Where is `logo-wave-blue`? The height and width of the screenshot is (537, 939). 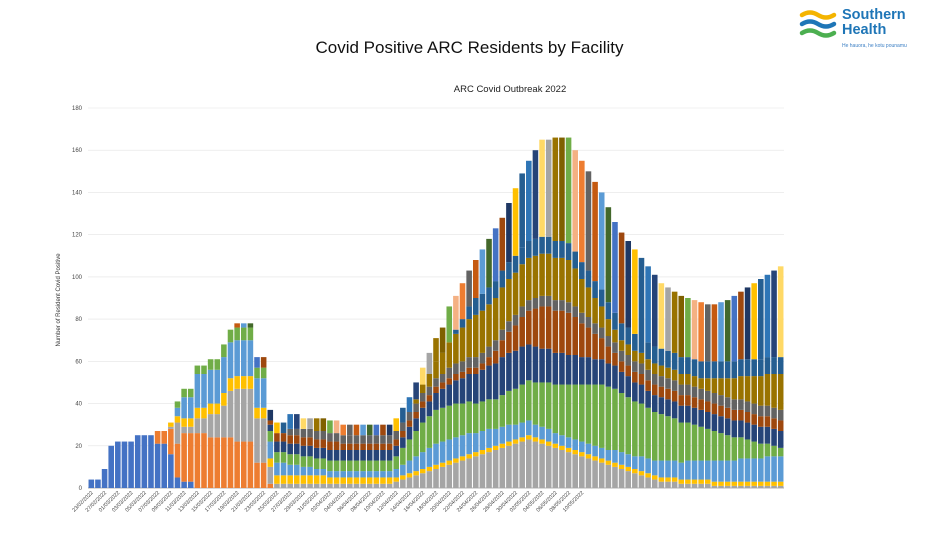 logo-wave-blue is located at coordinates (818, 24).